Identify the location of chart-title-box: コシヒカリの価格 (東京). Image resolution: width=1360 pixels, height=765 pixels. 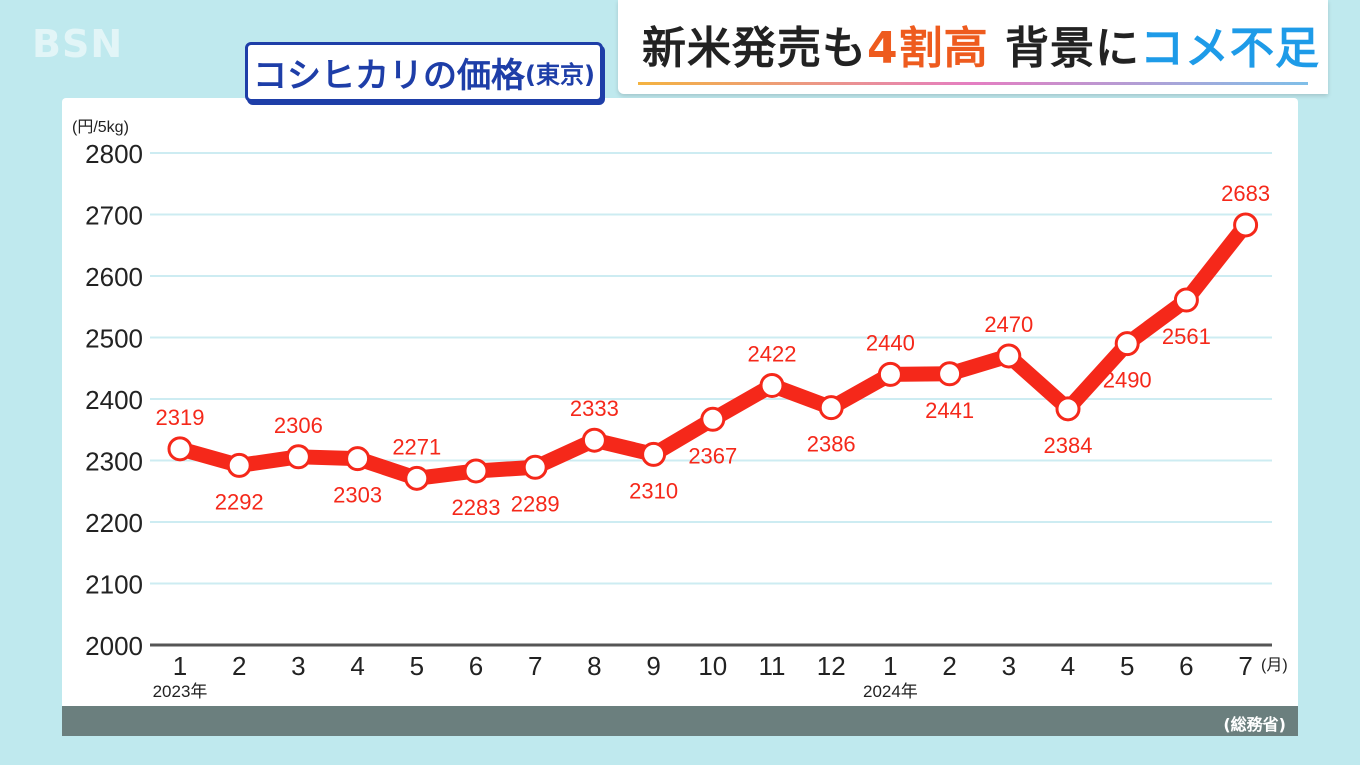
(424, 72).